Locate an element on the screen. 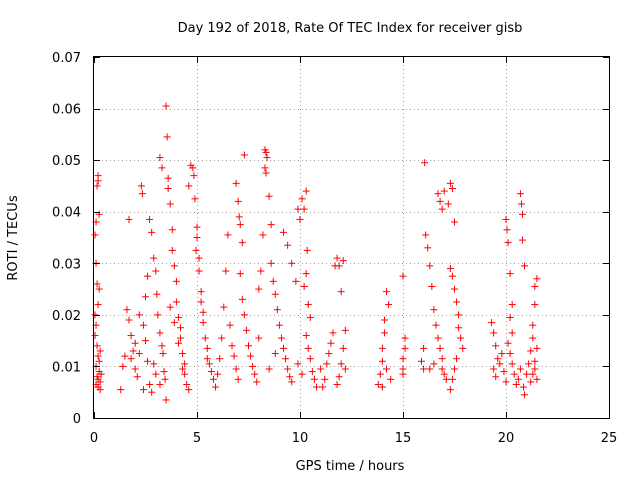 This screenshot has width=640, height=480. y-tick-label: 0.07 is located at coordinates (66, 58).